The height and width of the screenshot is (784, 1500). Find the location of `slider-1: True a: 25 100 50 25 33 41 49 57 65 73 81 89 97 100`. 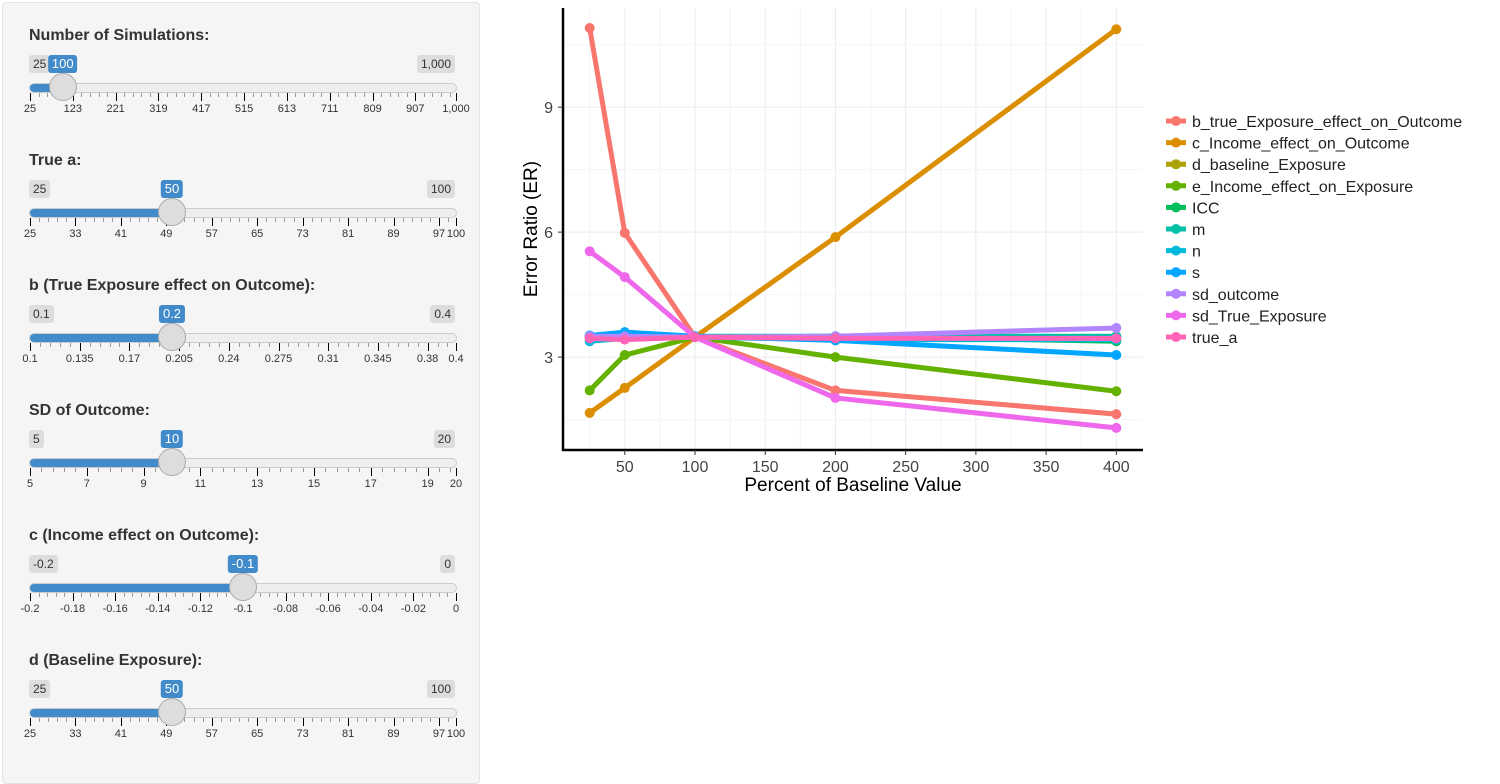

slider-1: True a: 25 100 50 25 33 41 49 57 65 73 81 89 97 100 is located at coordinates (241, 214).